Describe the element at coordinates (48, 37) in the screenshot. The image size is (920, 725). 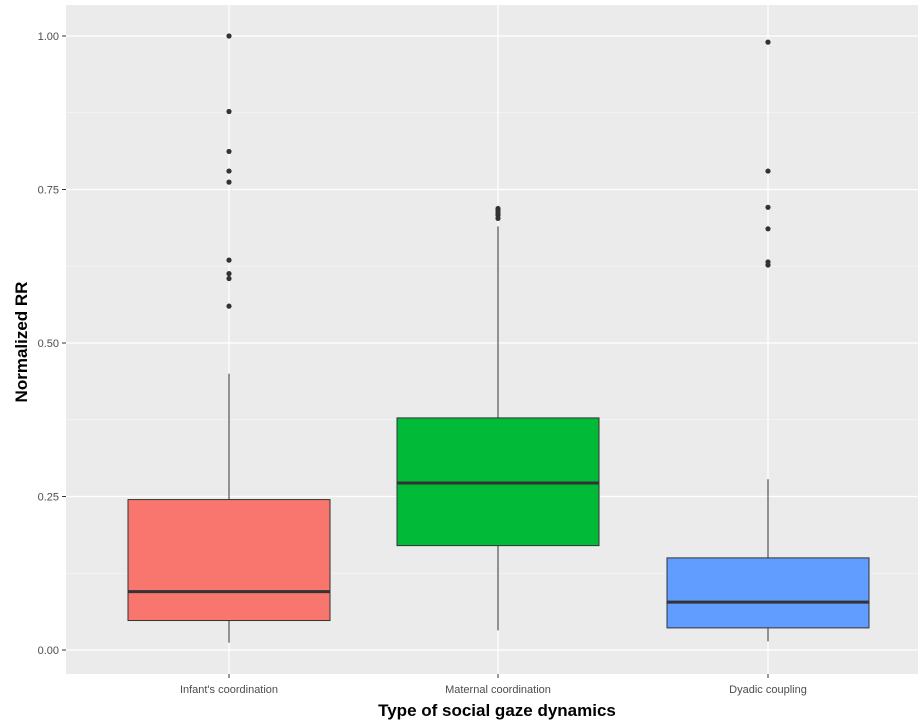
I see `y-tick-label: 1.00` at that location.